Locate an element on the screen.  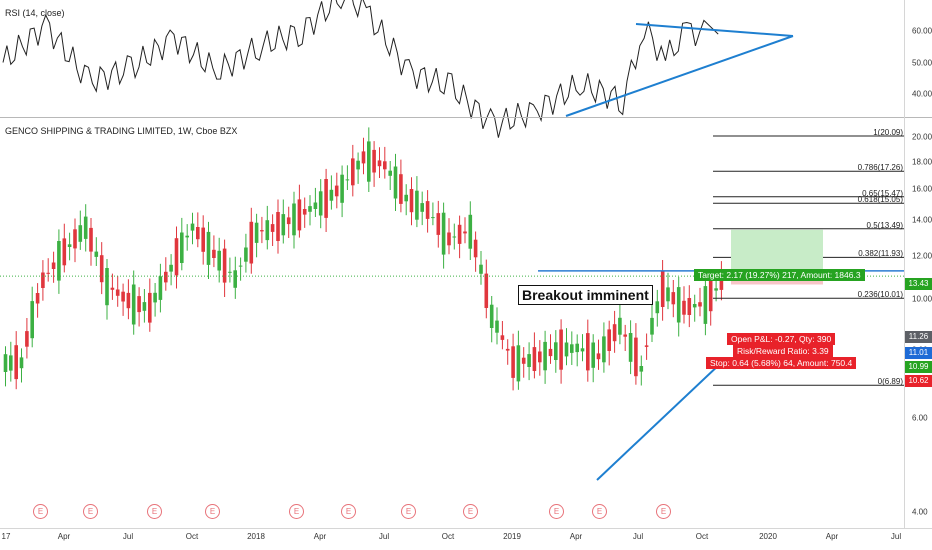
open-pnl-badge: Open P&L: -0.27, Qty: 390 is located at coordinates (781, 339).